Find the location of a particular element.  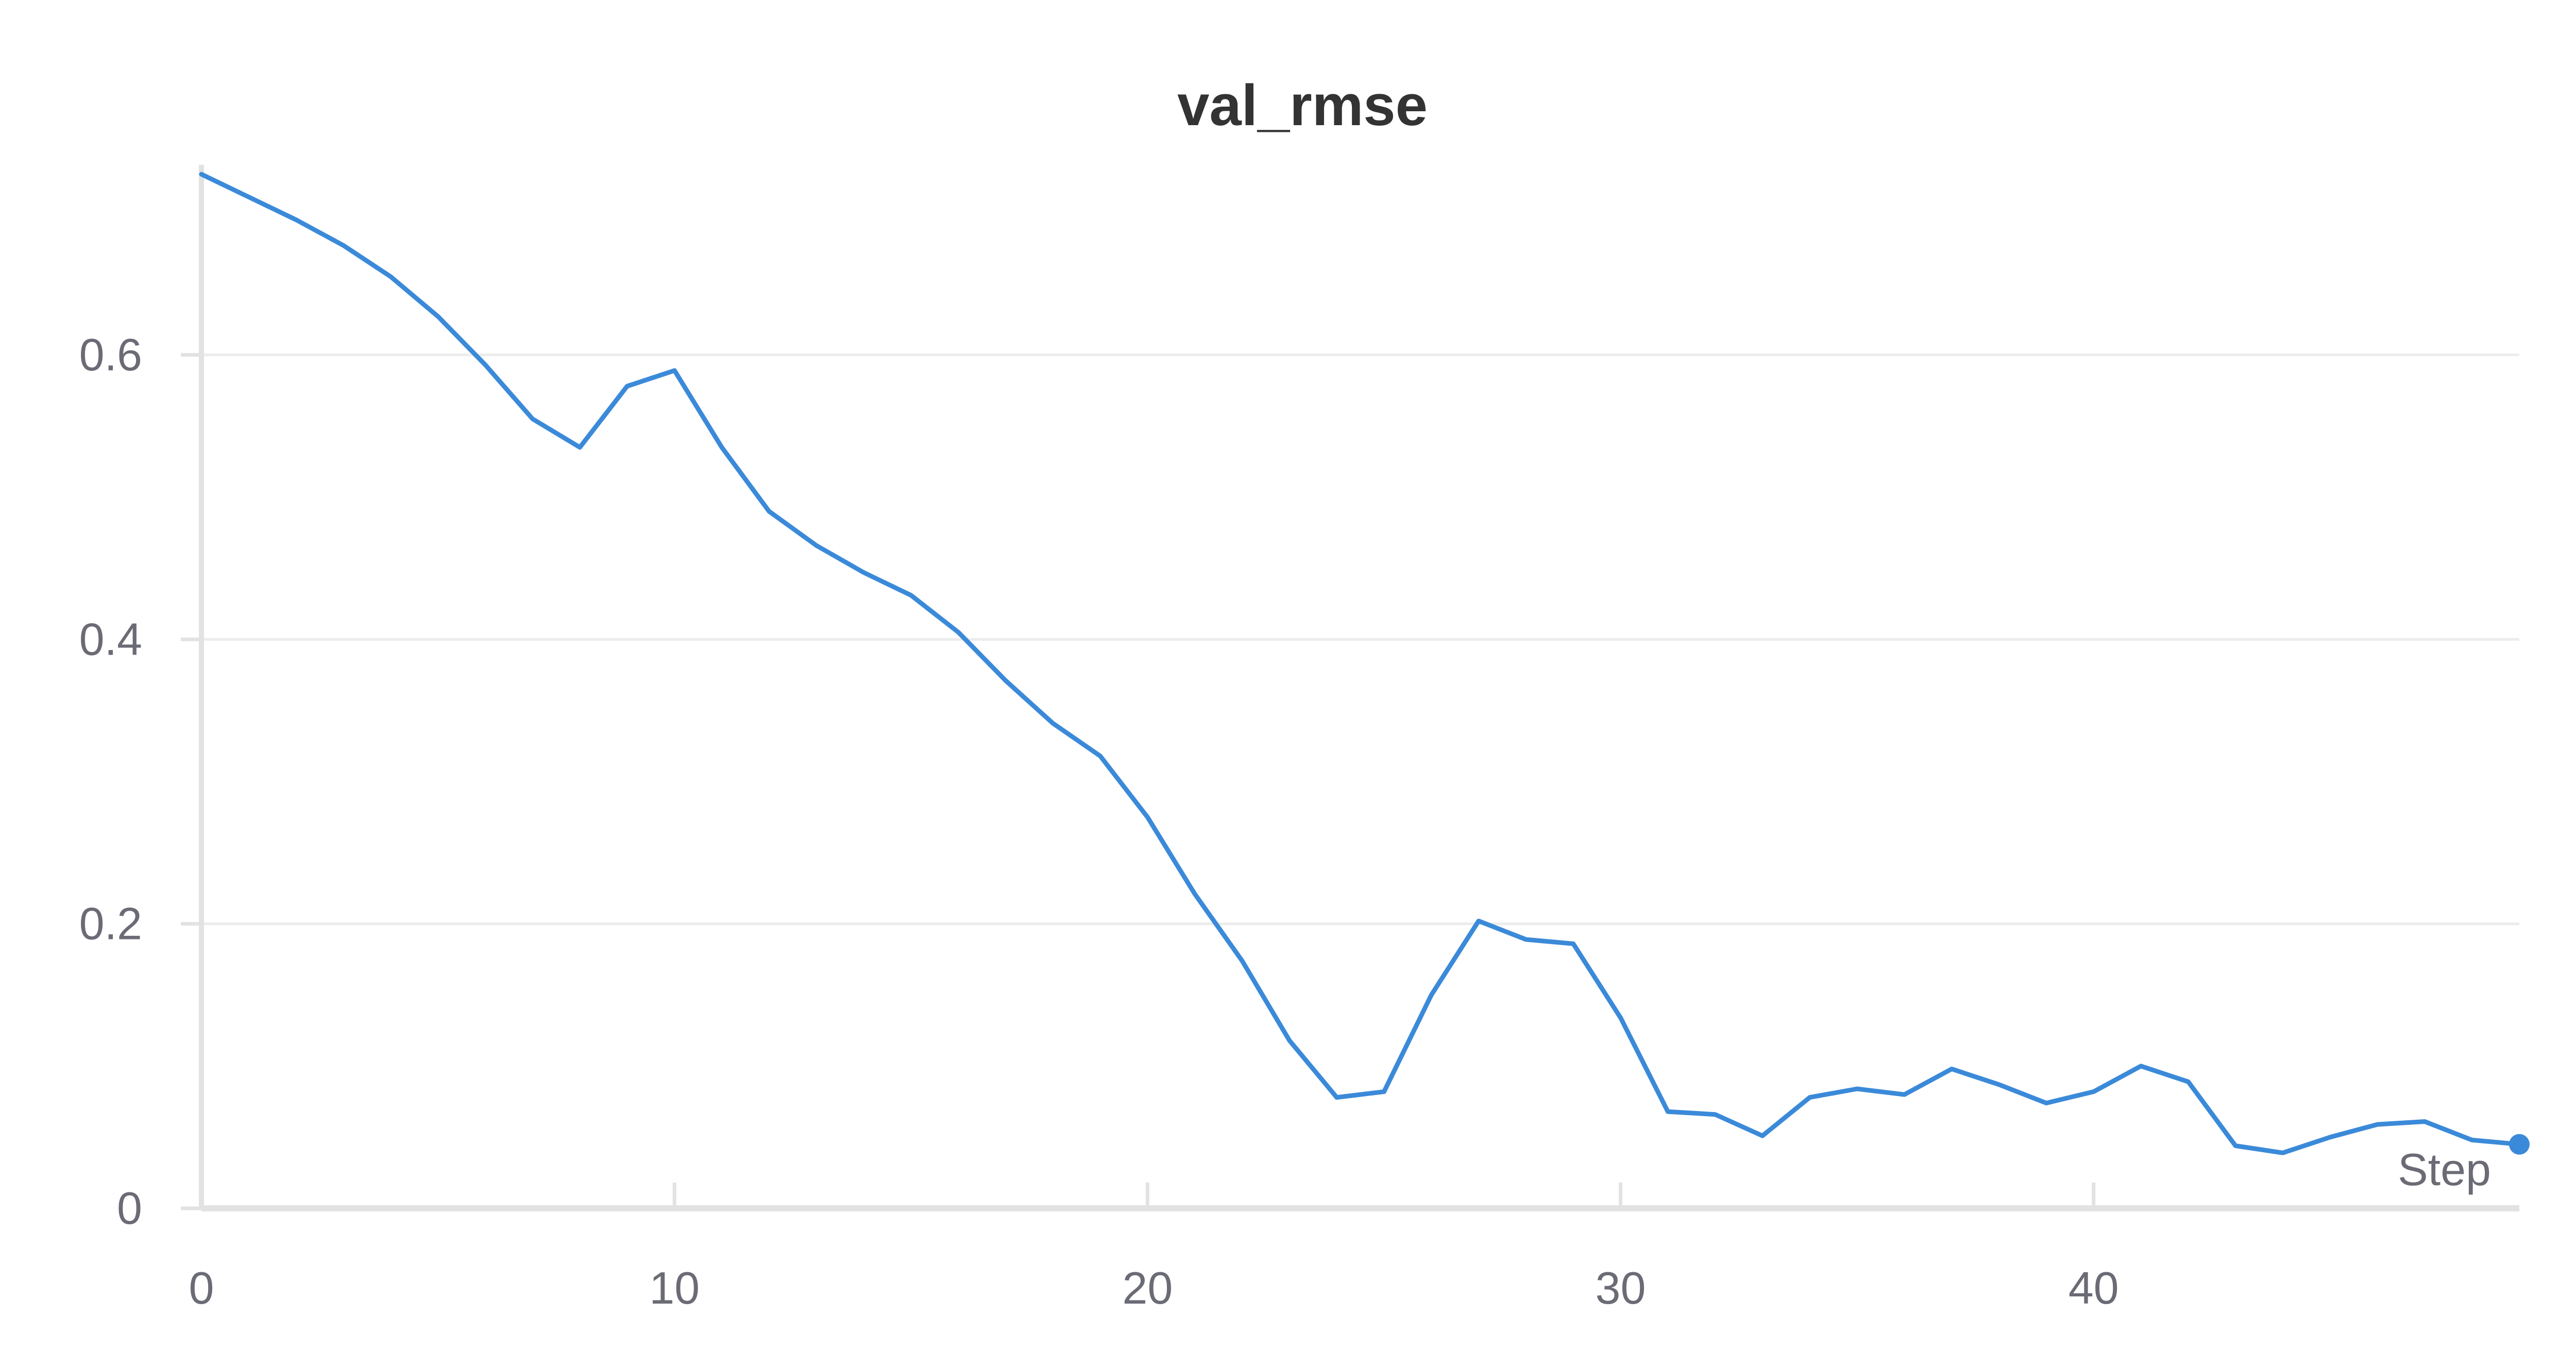

x-tick-label: 0 is located at coordinates (201, 1287).